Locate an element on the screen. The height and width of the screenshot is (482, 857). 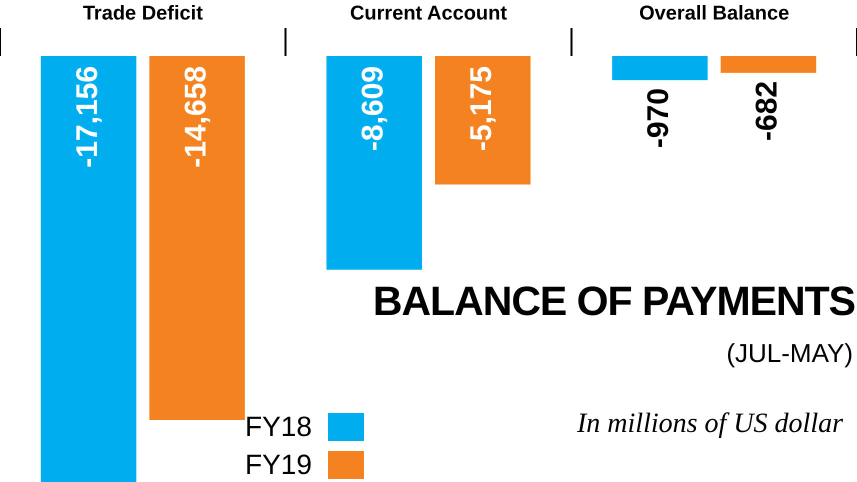
data-label: -14,658 is located at coordinates (195, 117).